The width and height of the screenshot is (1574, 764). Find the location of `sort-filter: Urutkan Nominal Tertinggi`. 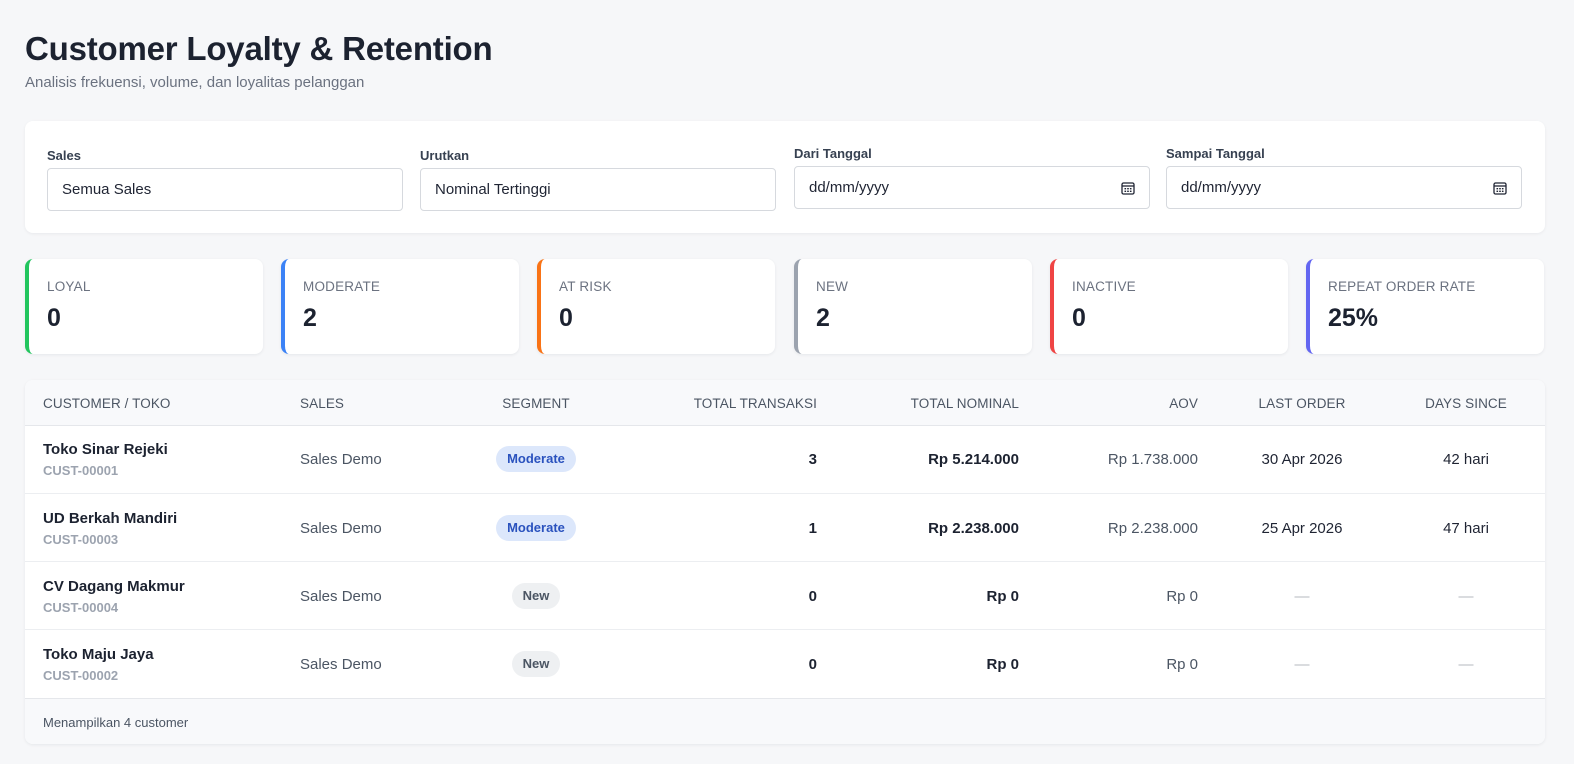

sort-filter: Urutkan Nominal Tertinggi is located at coordinates (598, 179).